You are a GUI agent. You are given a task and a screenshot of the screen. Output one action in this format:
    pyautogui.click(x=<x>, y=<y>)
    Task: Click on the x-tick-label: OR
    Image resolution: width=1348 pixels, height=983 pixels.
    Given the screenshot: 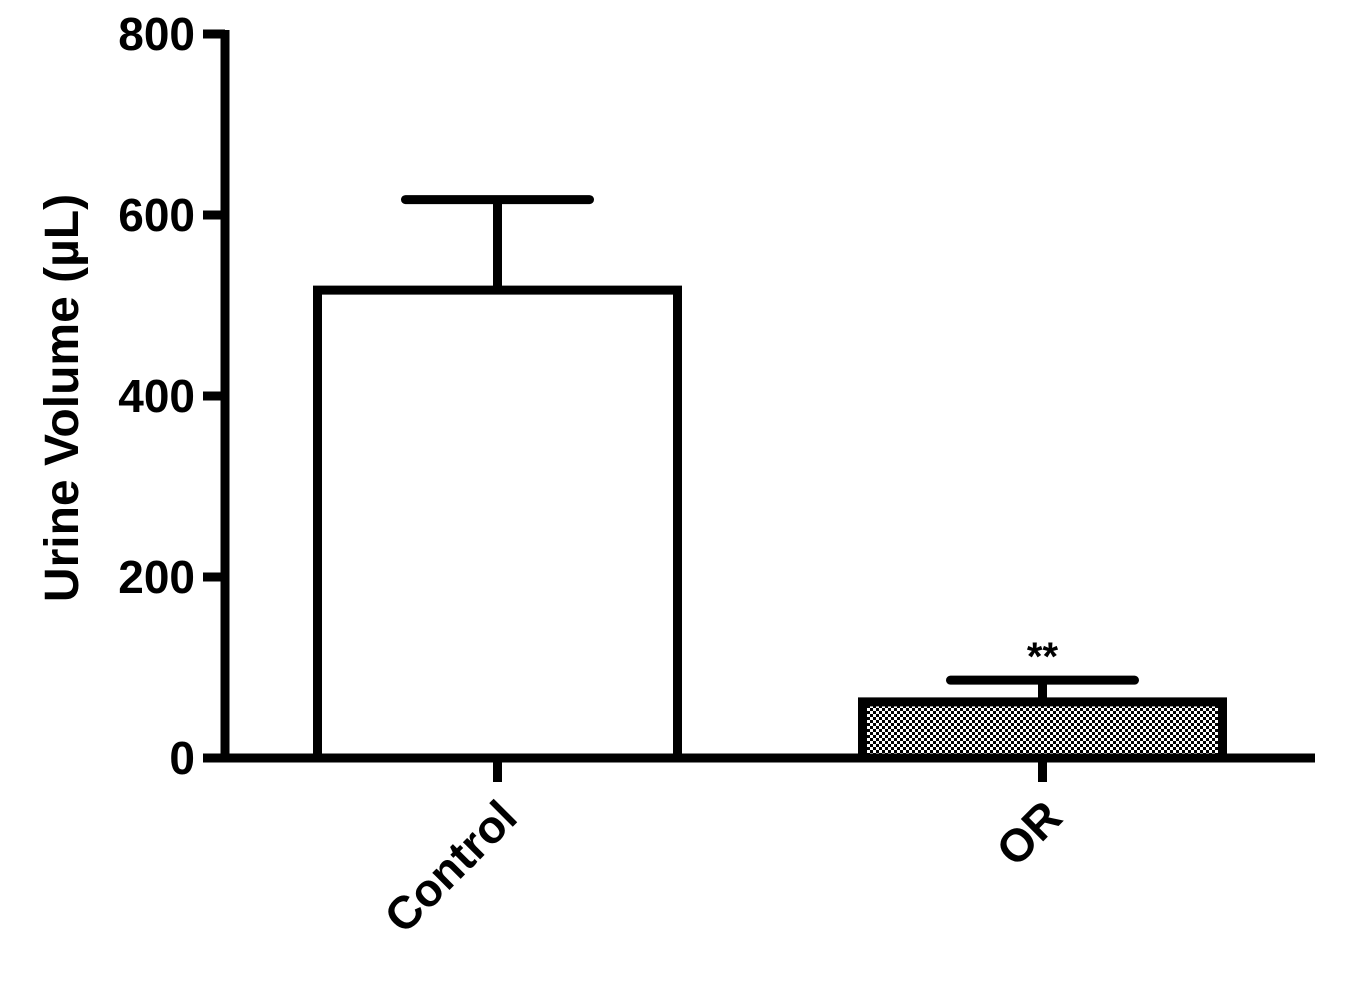 What is the action you would take?
    pyautogui.click(x=1029, y=833)
    